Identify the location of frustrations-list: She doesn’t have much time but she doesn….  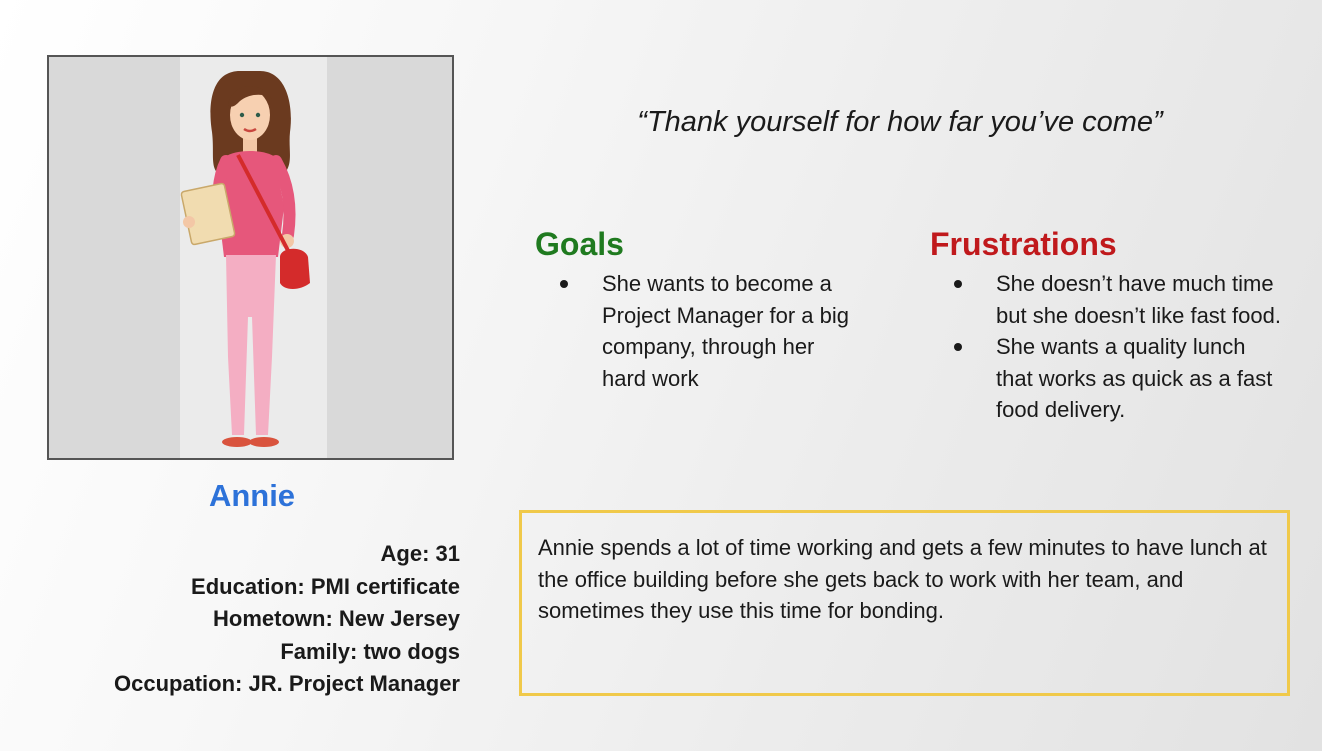
(1116, 347).